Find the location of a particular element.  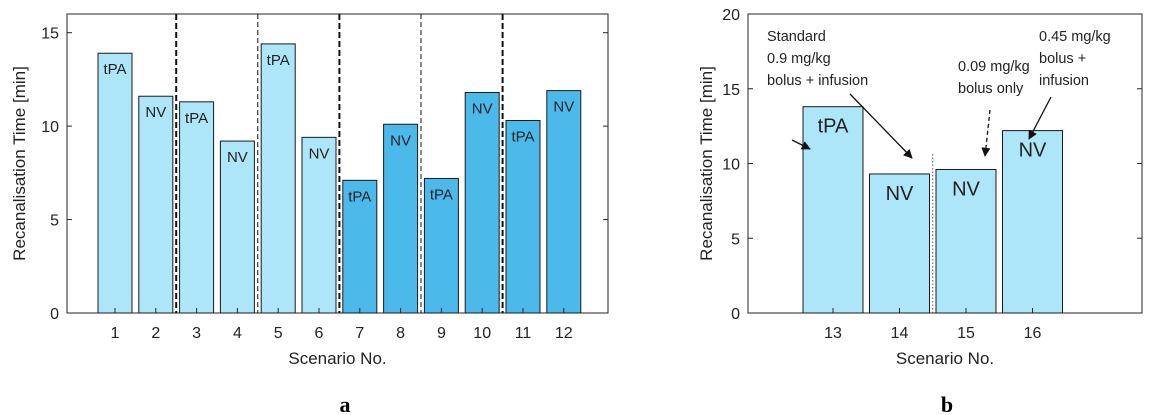

x-tick-label: 14 is located at coordinates (900, 333).